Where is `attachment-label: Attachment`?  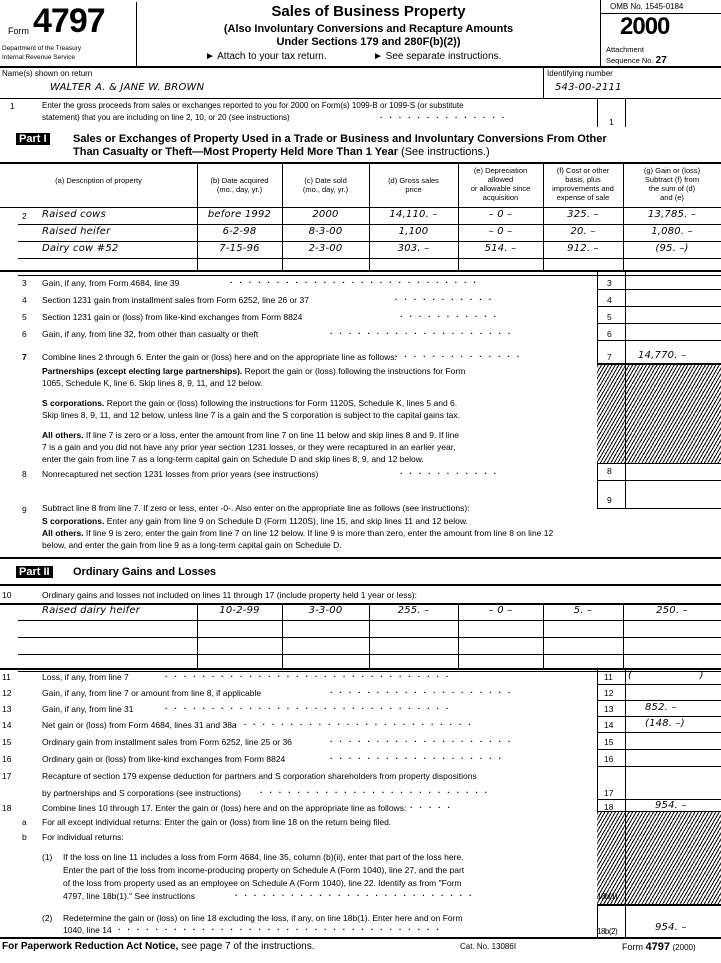
attachment-label: Attachment is located at coordinates (625, 49).